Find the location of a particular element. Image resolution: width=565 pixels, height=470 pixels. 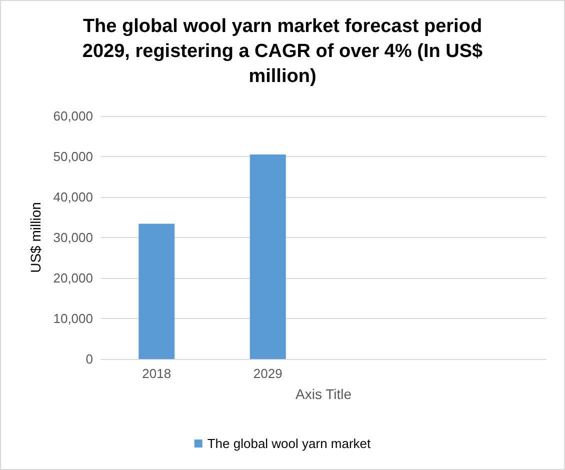

chart-title: The global wool yarn market forecast period 2029, registering a CAGR of over 4% (In US$ million) is located at coordinates (283, 51).